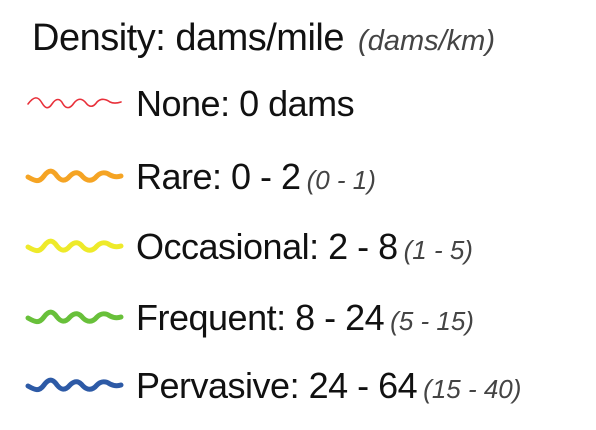  Describe the element at coordinates (260, 317) in the screenshot. I see `legend-label-frequent-text: Frequent: 8 - 24` at that location.